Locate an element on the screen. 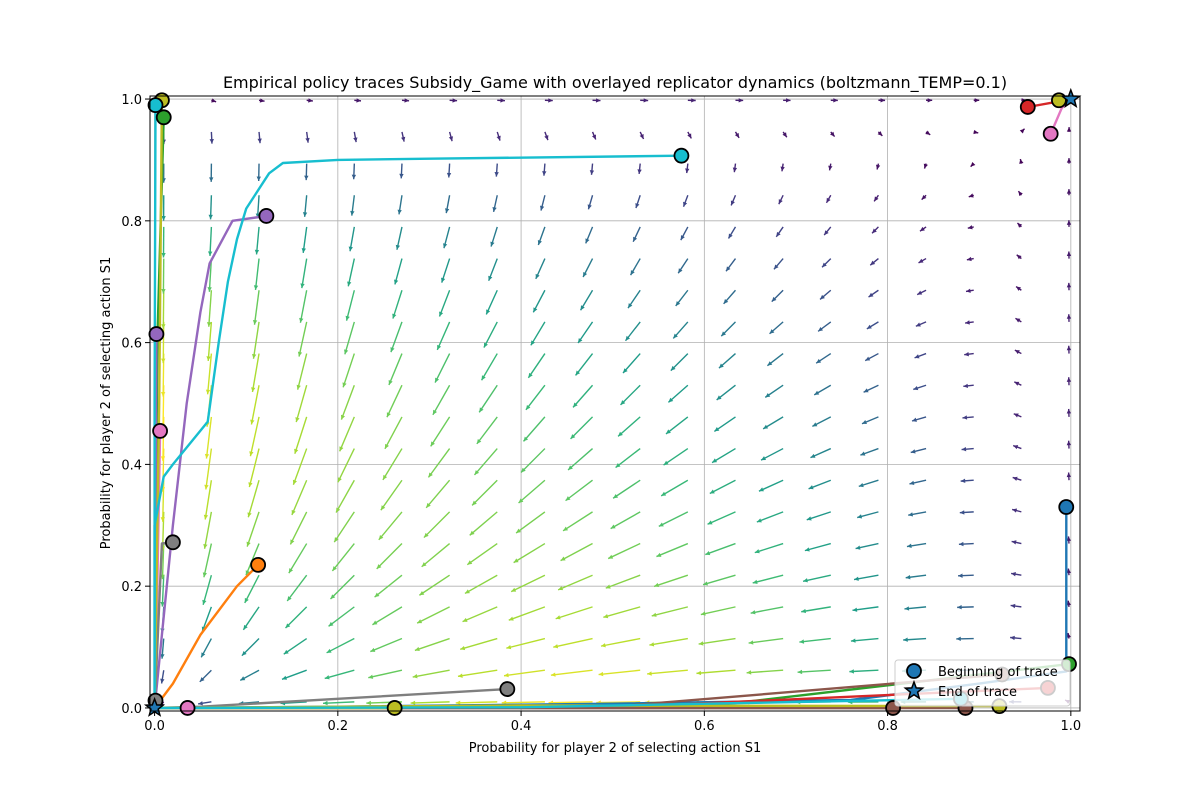 The image size is (1200, 800). legend-end-marker is located at coordinates (914, 690).